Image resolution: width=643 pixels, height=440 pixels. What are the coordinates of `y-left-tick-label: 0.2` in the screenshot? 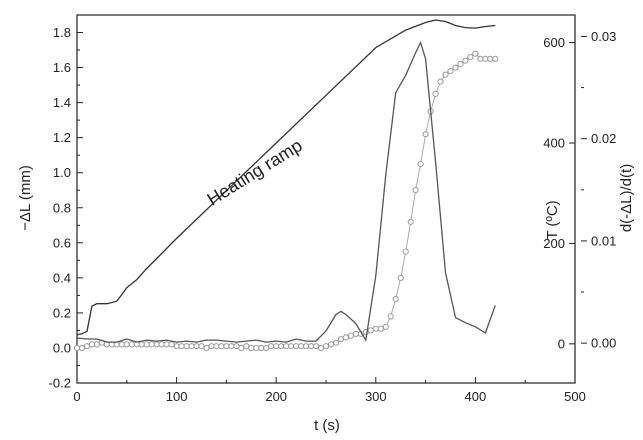 It's located at (62, 312).